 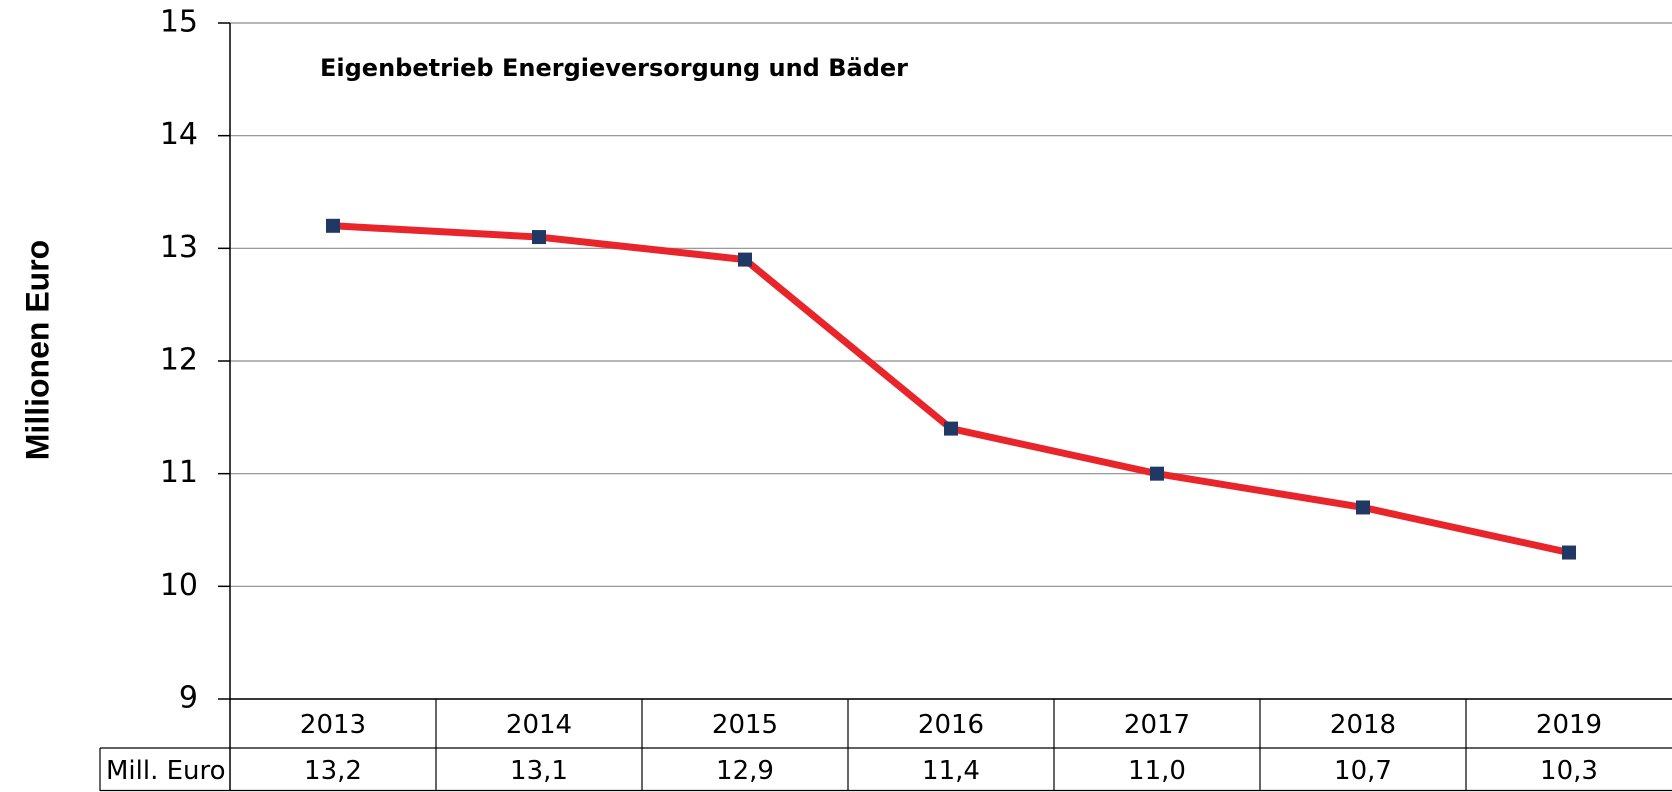 What do you see at coordinates (951, 771) in the screenshot?
I see `table-value: 11,4` at bounding box center [951, 771].